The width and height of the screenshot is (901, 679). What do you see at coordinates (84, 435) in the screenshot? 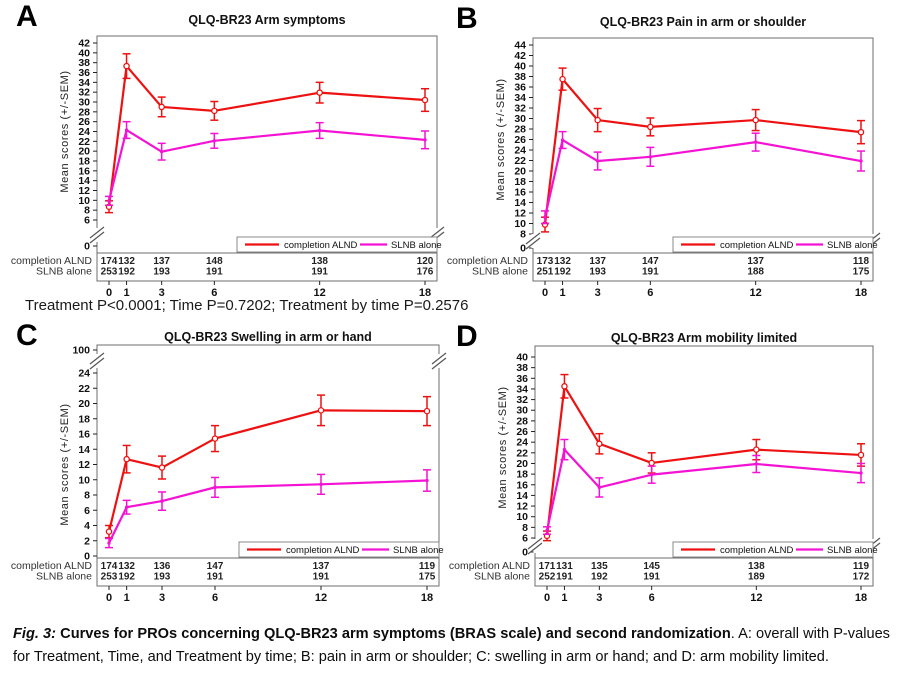
I see `y-tick-label: 16` at bounding box center [84, 435].